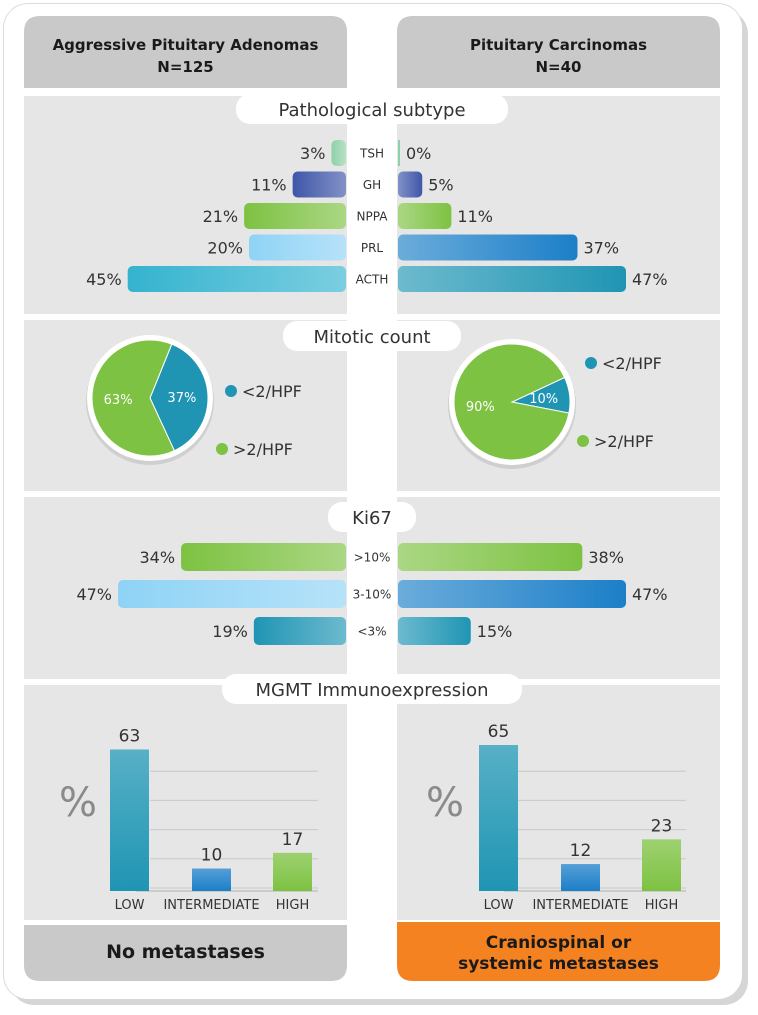  Describe the element at coordinates (299, 631) in the screenshot. I see `left-bar-<3%` at that location.